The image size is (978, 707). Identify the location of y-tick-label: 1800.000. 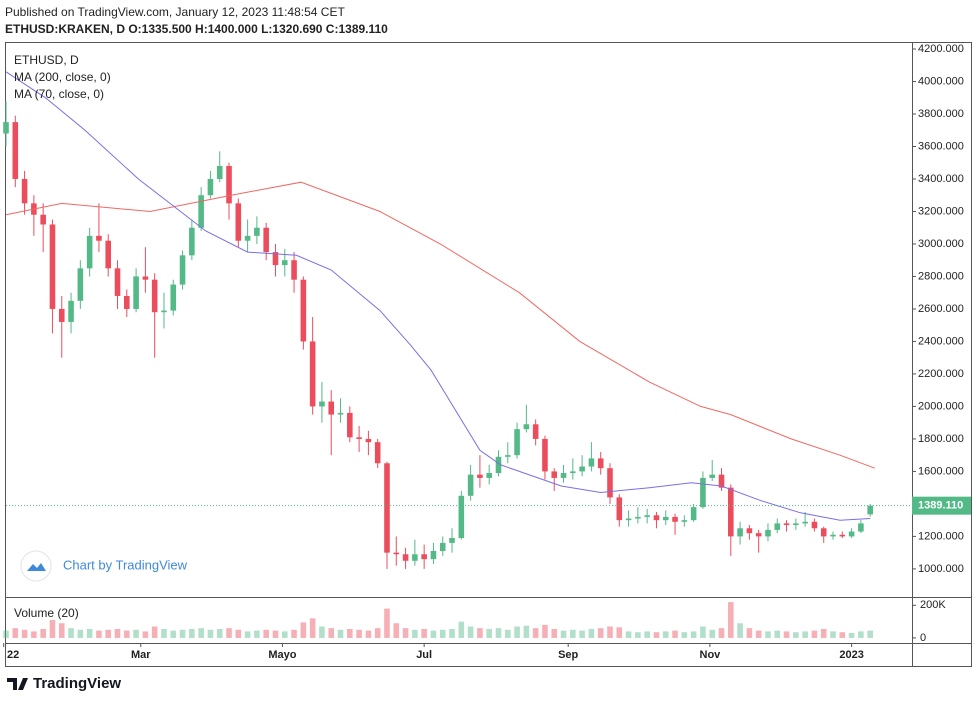
(941, 439).